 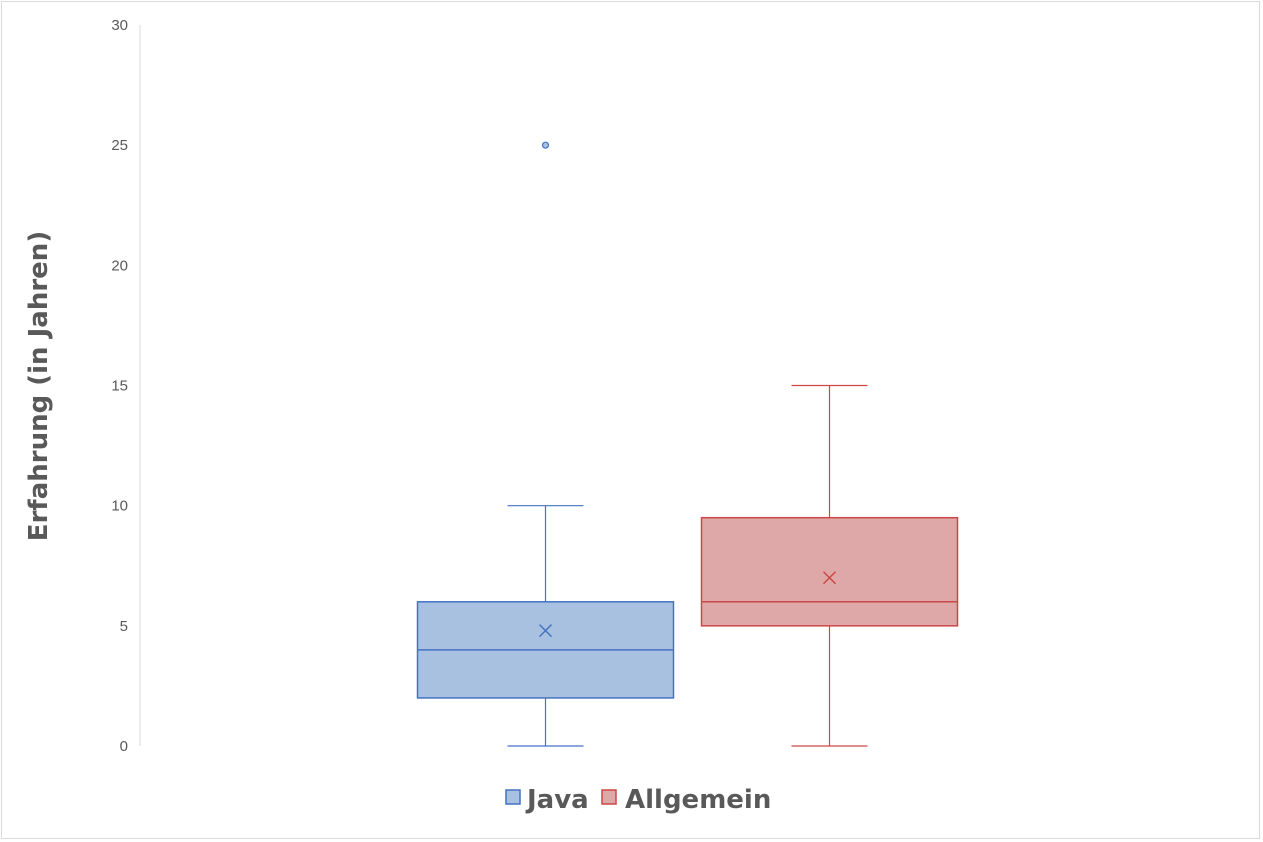 What do you see at coordinates (39, 386) in the screenshot?
I see `y-axis-title: Erfahrung (in Jahren)` at bounding box center [39, 386].